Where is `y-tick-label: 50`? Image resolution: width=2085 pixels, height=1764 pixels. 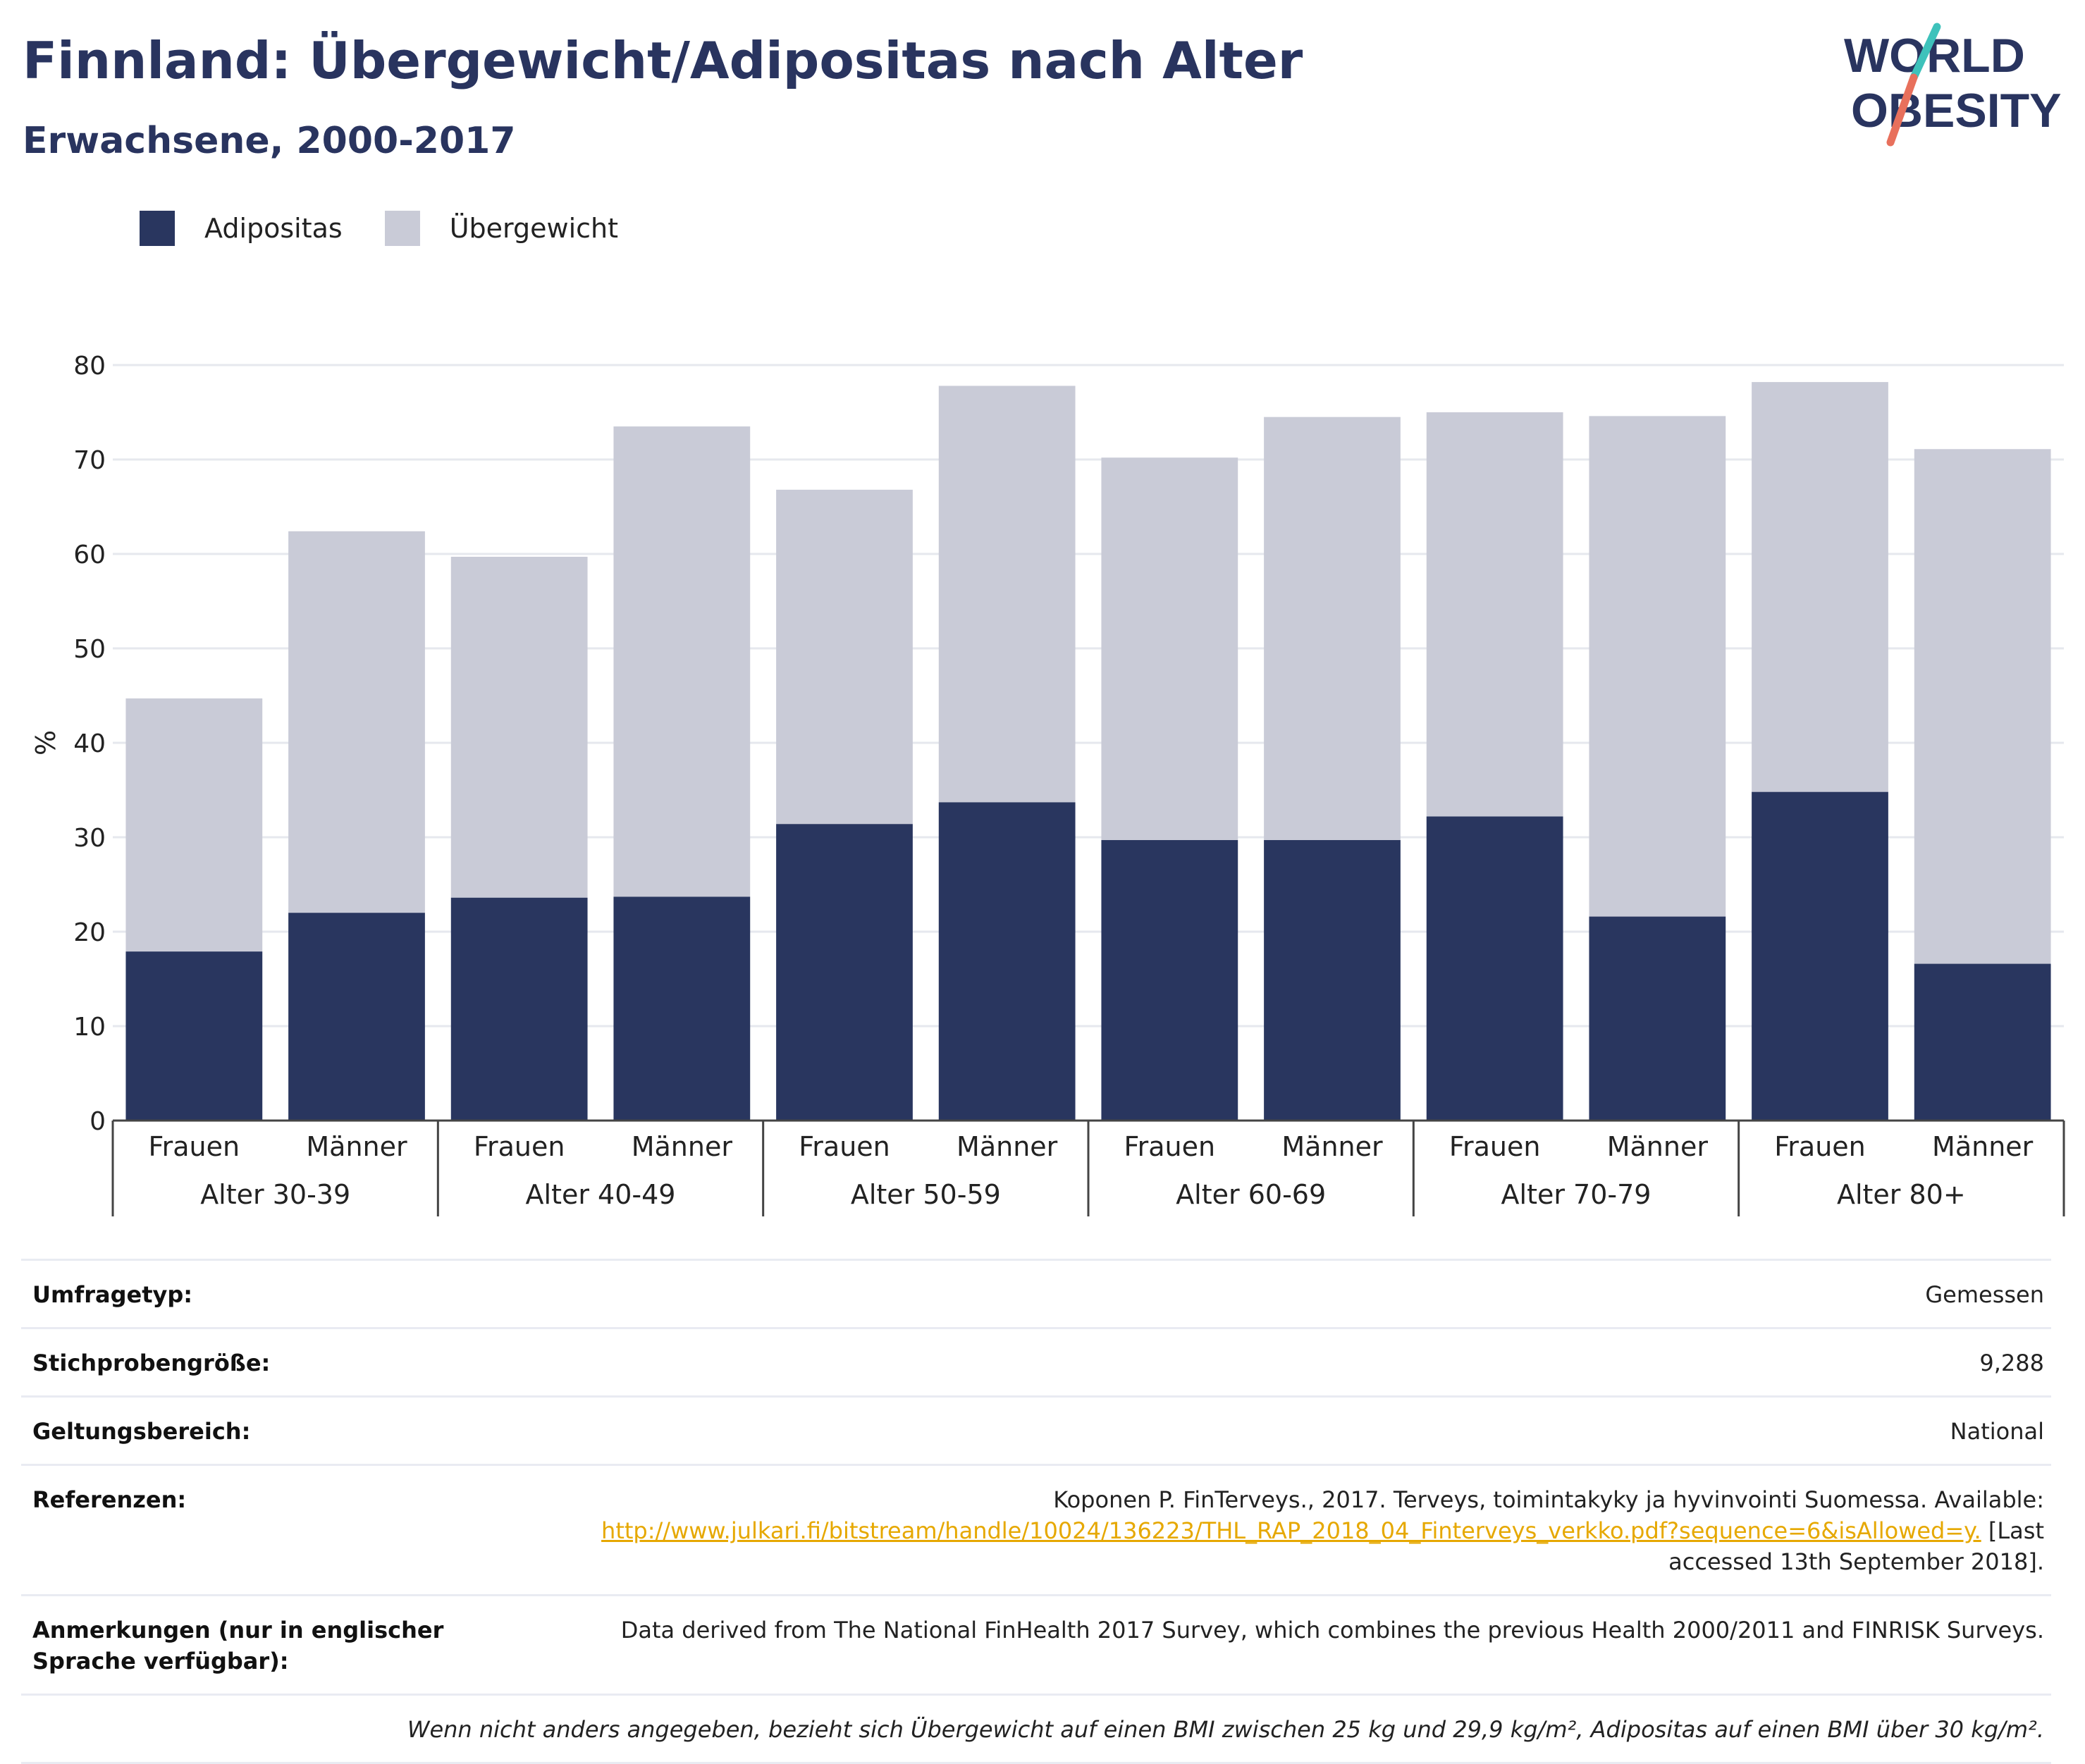
y-tick-label: 50 is located at coordinates (89, 649).